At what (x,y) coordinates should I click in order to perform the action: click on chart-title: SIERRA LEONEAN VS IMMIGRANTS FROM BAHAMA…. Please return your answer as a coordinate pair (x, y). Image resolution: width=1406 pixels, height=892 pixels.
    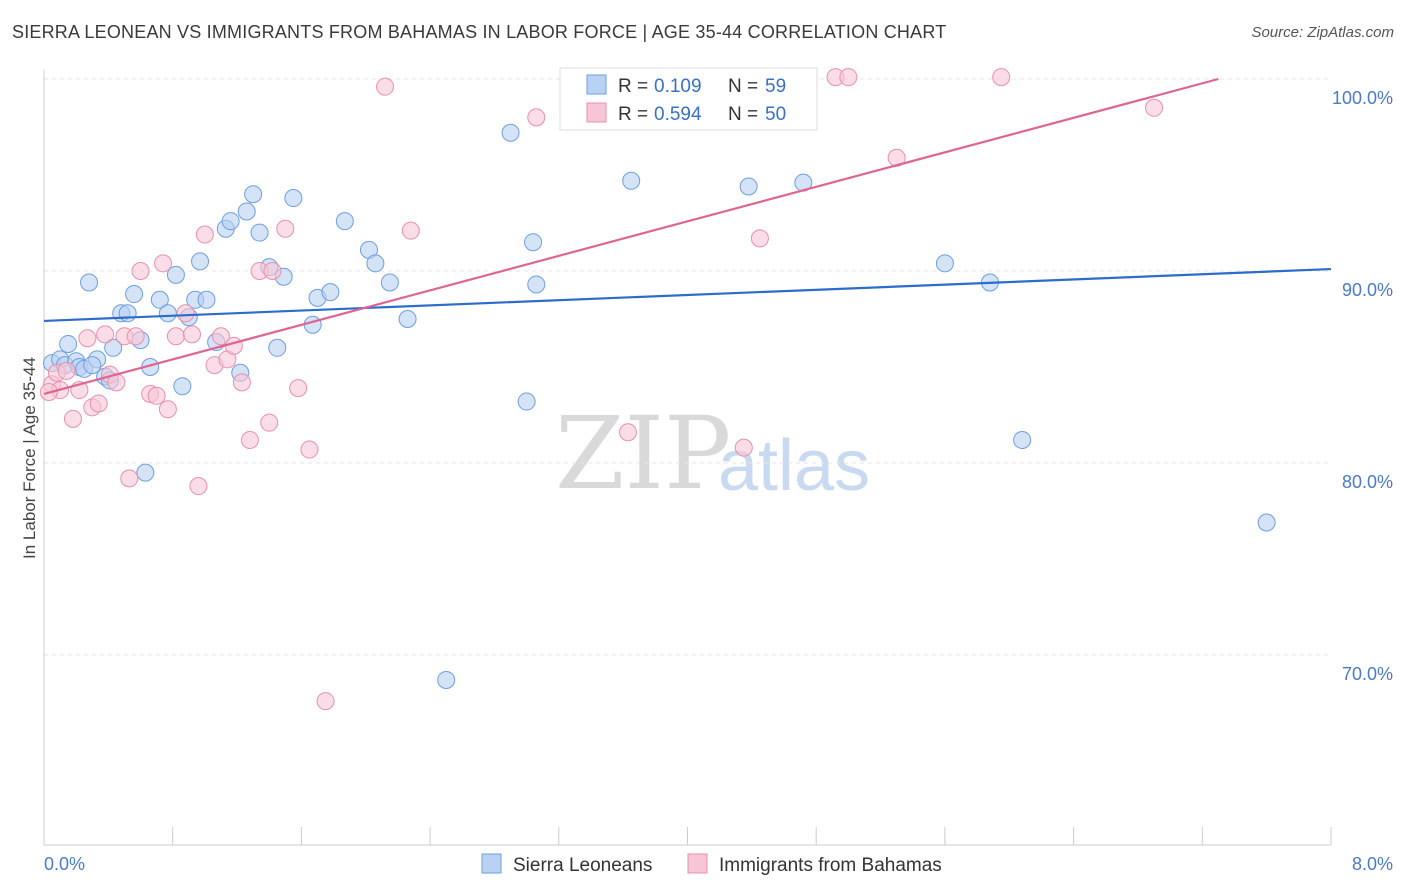
    Looking at the image, I should click on (479, 32).